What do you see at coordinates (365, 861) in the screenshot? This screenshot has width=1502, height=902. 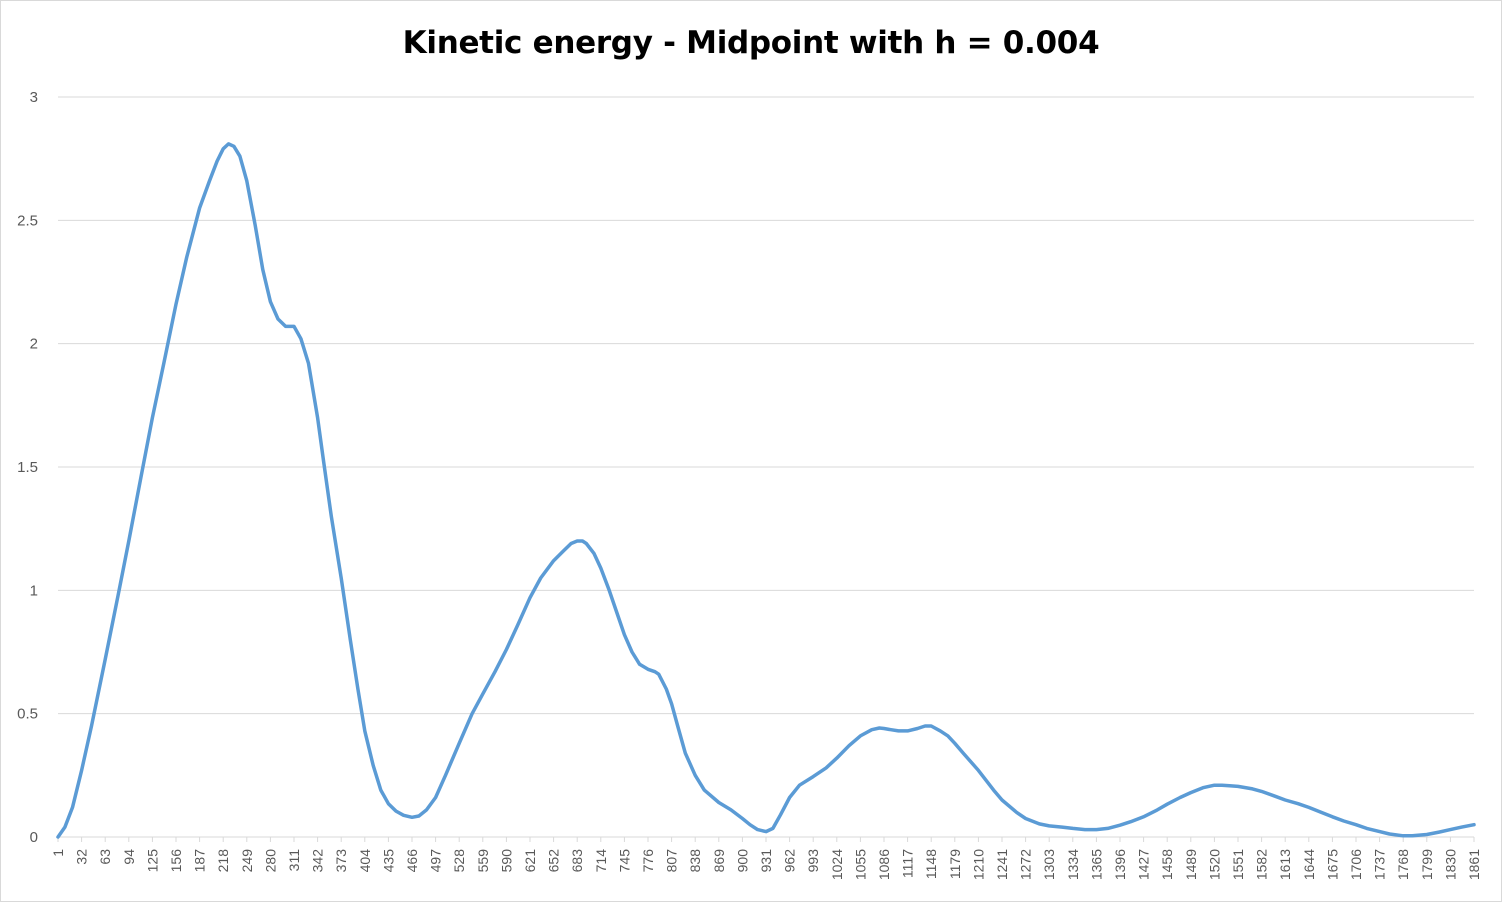 I see `x-tick-label: 404` at bounding box center [365, 861].